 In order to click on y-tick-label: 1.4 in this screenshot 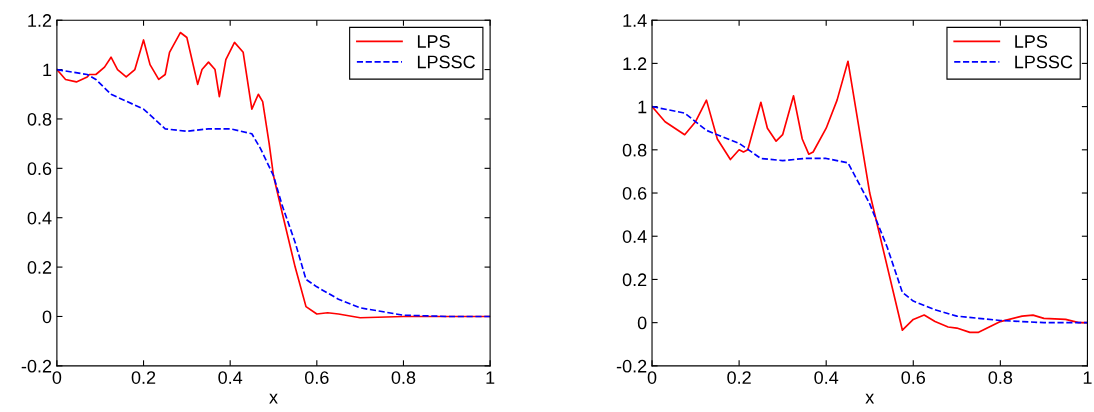, I will do `click(635, 20)`.